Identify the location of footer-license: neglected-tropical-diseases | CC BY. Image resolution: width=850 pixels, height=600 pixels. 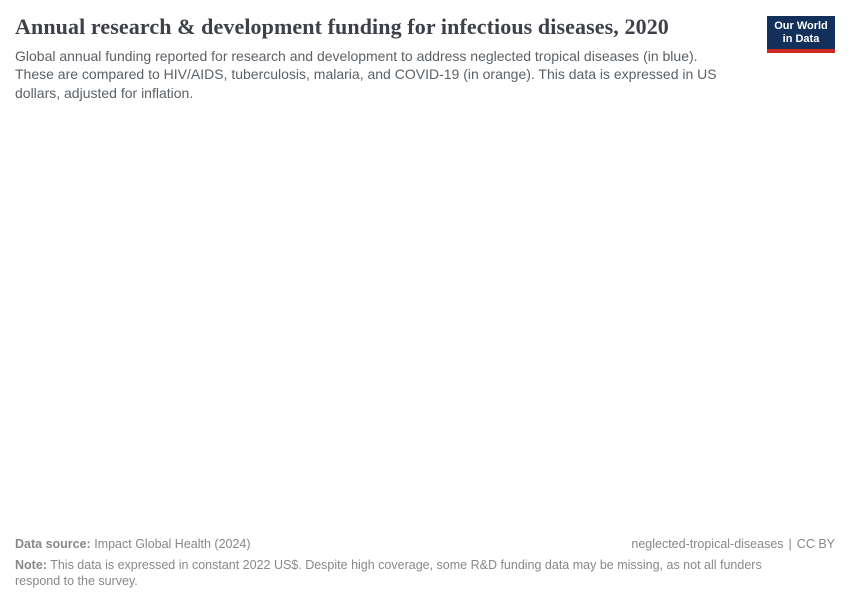
(733, 544).